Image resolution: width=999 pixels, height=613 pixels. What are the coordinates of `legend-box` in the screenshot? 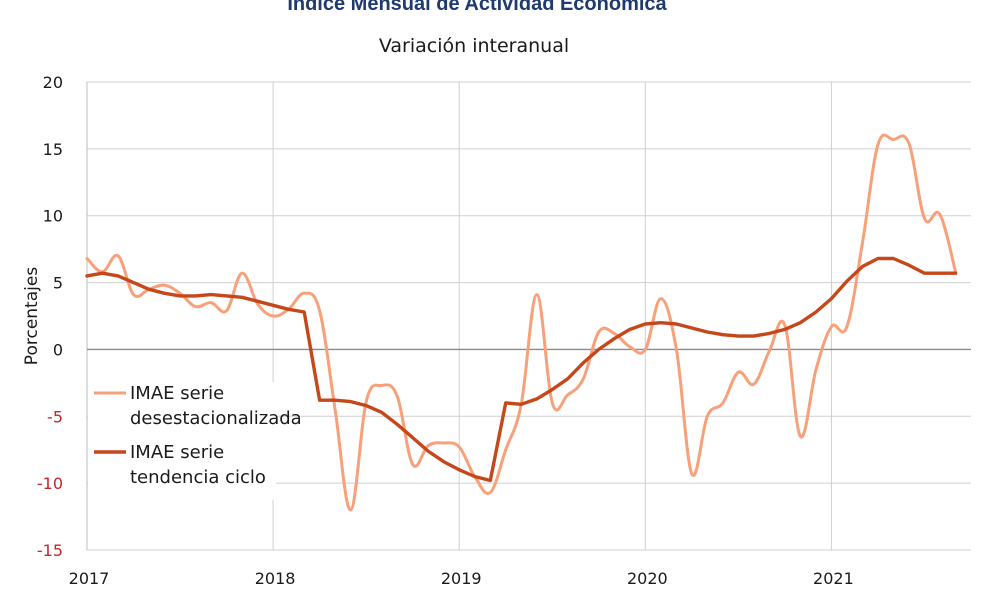 It's located at (182, 441).